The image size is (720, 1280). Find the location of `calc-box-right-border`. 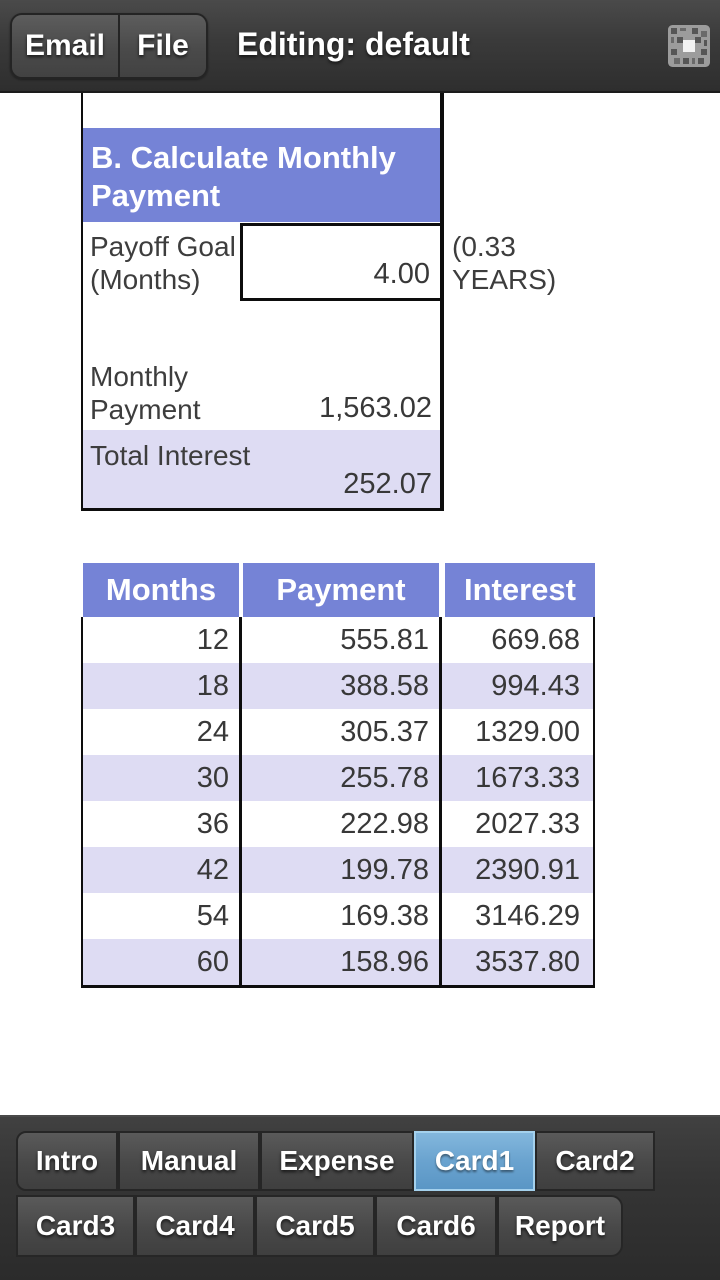

calc-box-right-border is located at coordinates (442, 302).